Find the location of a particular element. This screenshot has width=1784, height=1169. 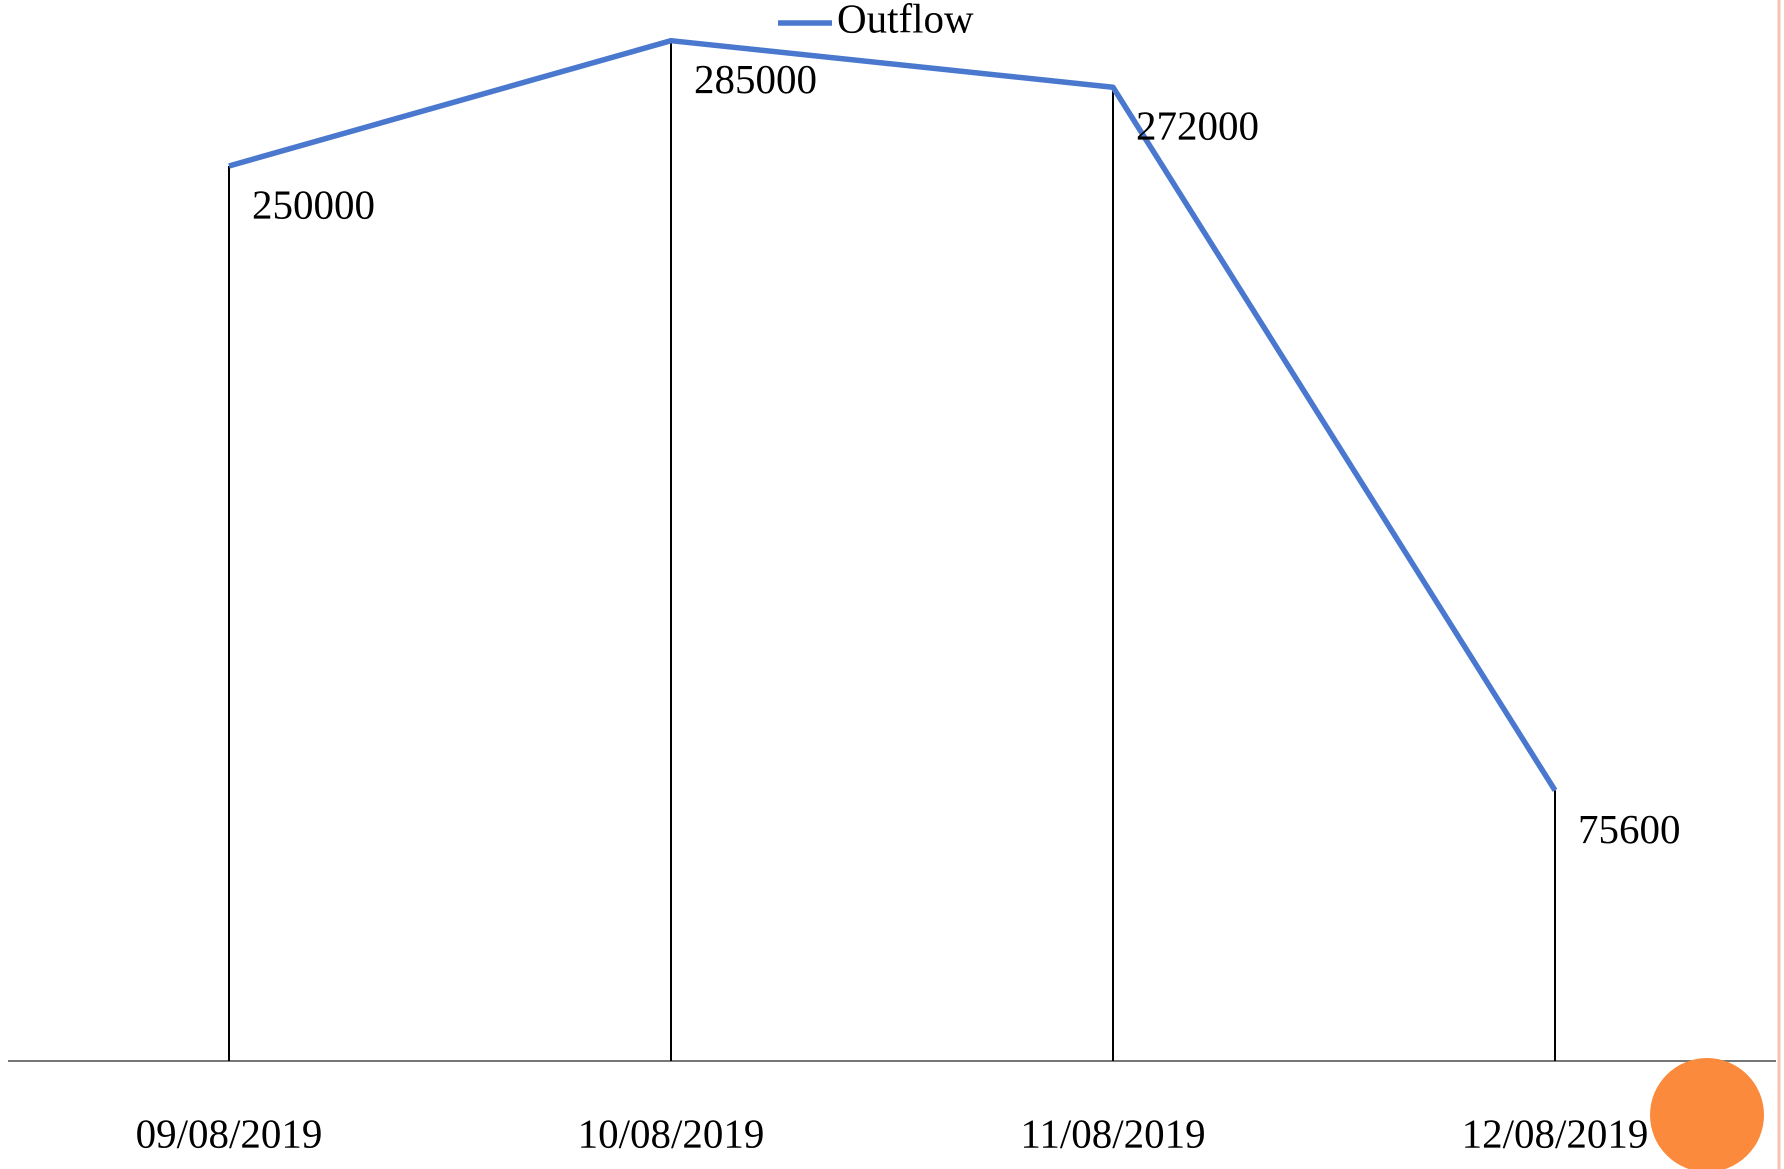

legend-label: Outflow is located at coordinates (905, 20).